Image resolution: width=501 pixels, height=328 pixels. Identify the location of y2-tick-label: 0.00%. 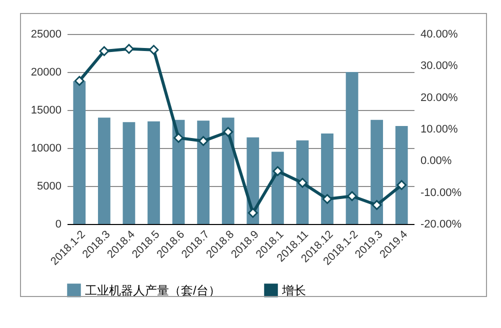
(436, 161).